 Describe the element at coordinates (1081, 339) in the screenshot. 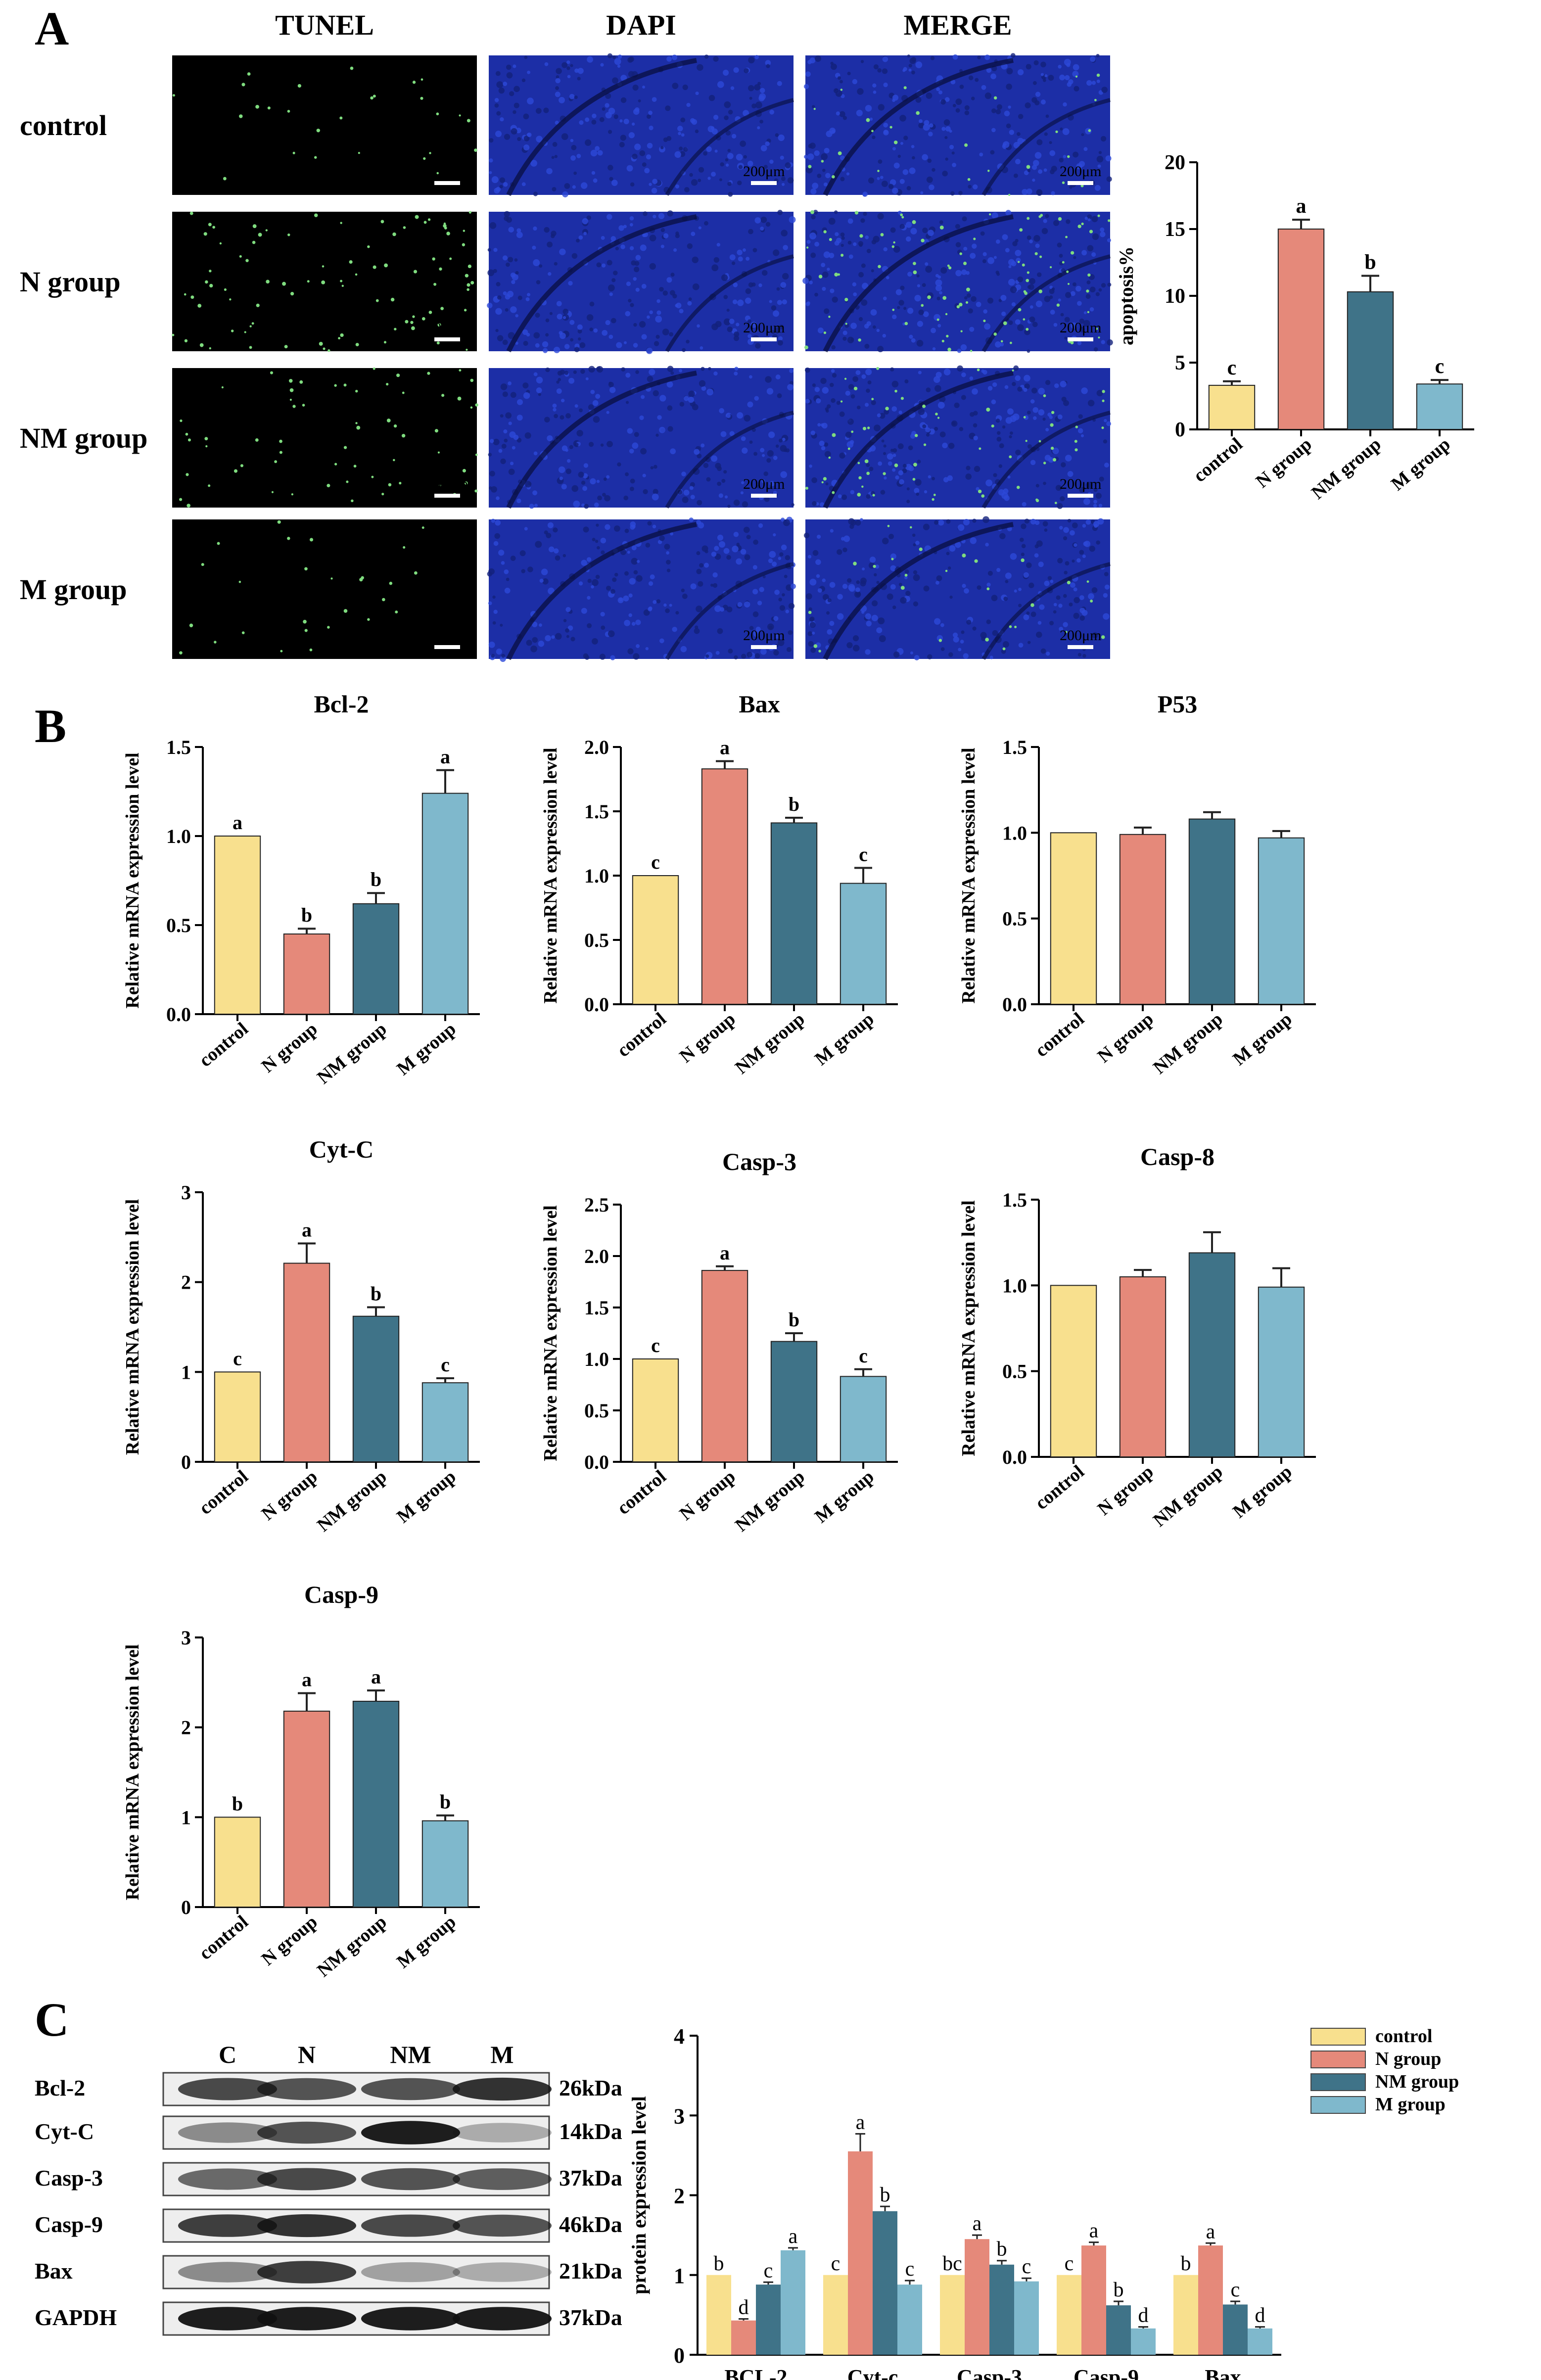

I see `scale-bar` at that location.